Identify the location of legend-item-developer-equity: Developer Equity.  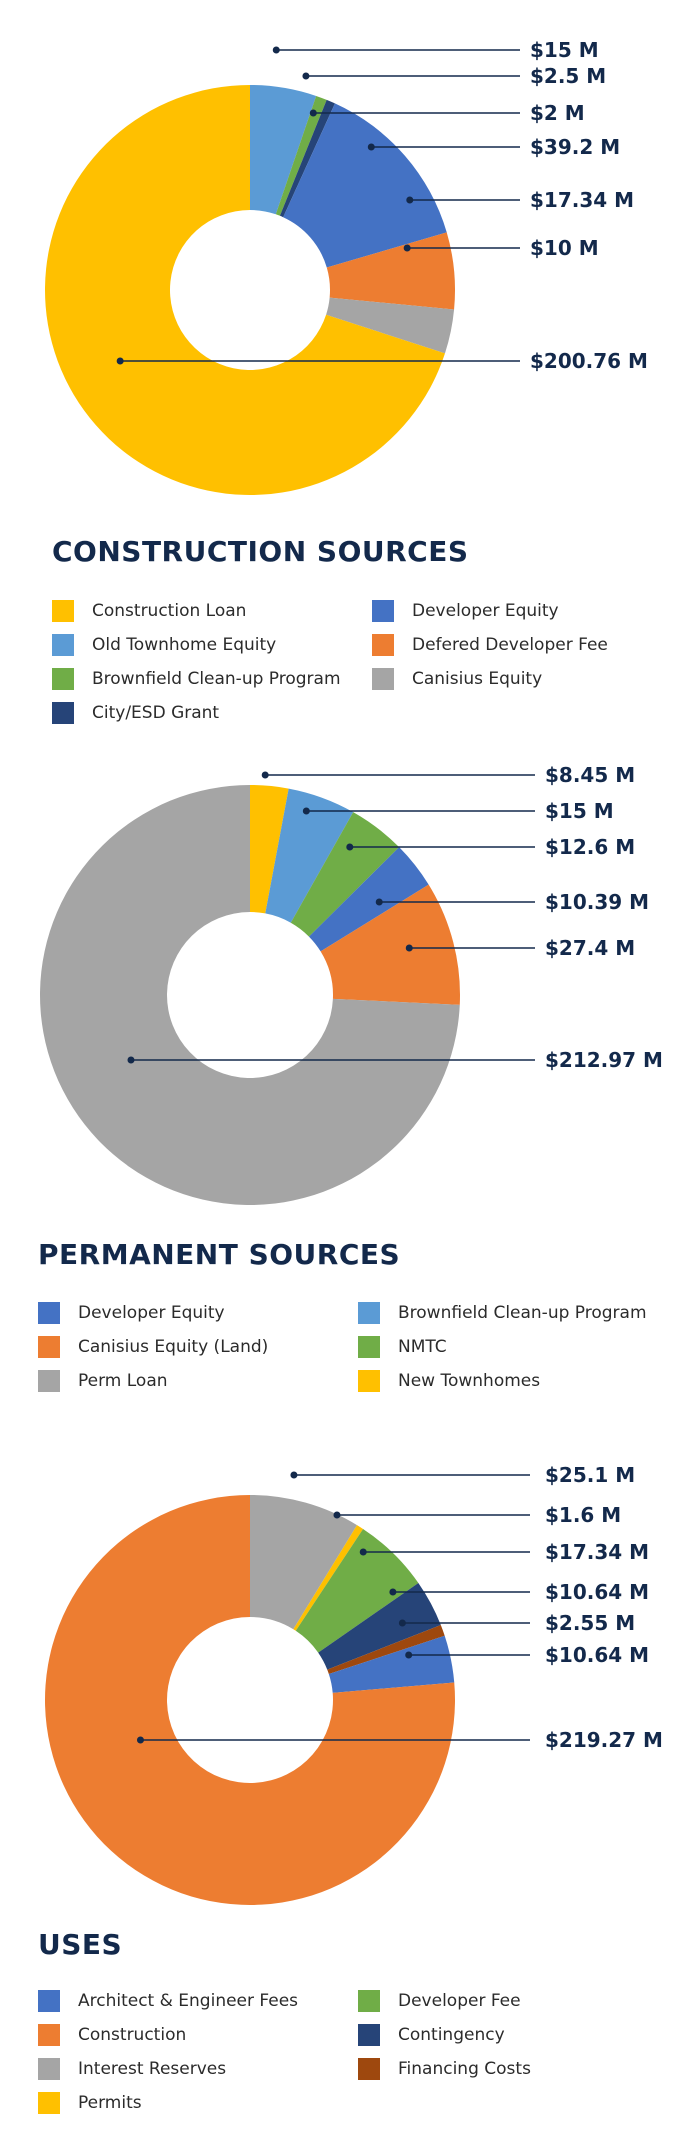
(465, 611).